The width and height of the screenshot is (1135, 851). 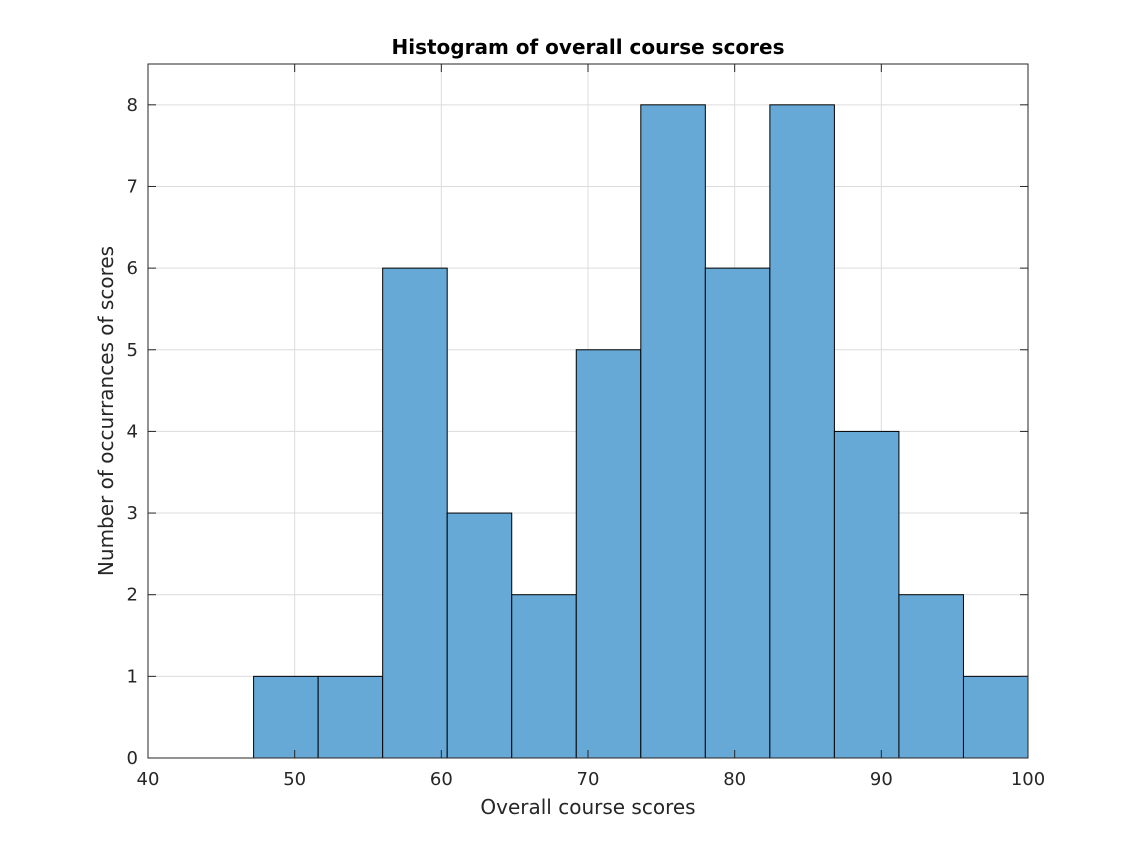 What do you see at coordinates (132, 758) in the screenshot?
I see `y-tick-label: 0` at bounding box center [132, 758].